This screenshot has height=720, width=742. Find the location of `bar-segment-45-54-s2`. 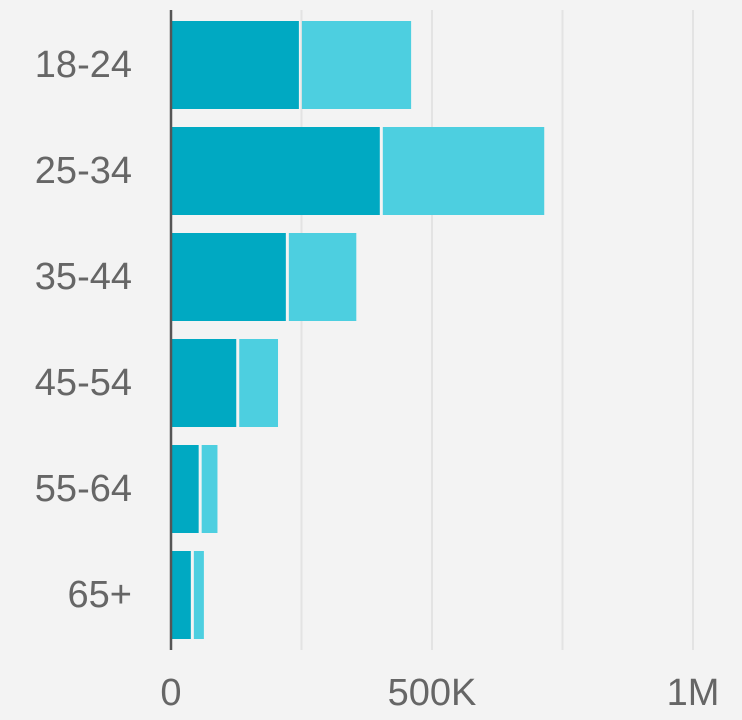

bar-segment-45-54-s2 is located at coordinates (259, 383).